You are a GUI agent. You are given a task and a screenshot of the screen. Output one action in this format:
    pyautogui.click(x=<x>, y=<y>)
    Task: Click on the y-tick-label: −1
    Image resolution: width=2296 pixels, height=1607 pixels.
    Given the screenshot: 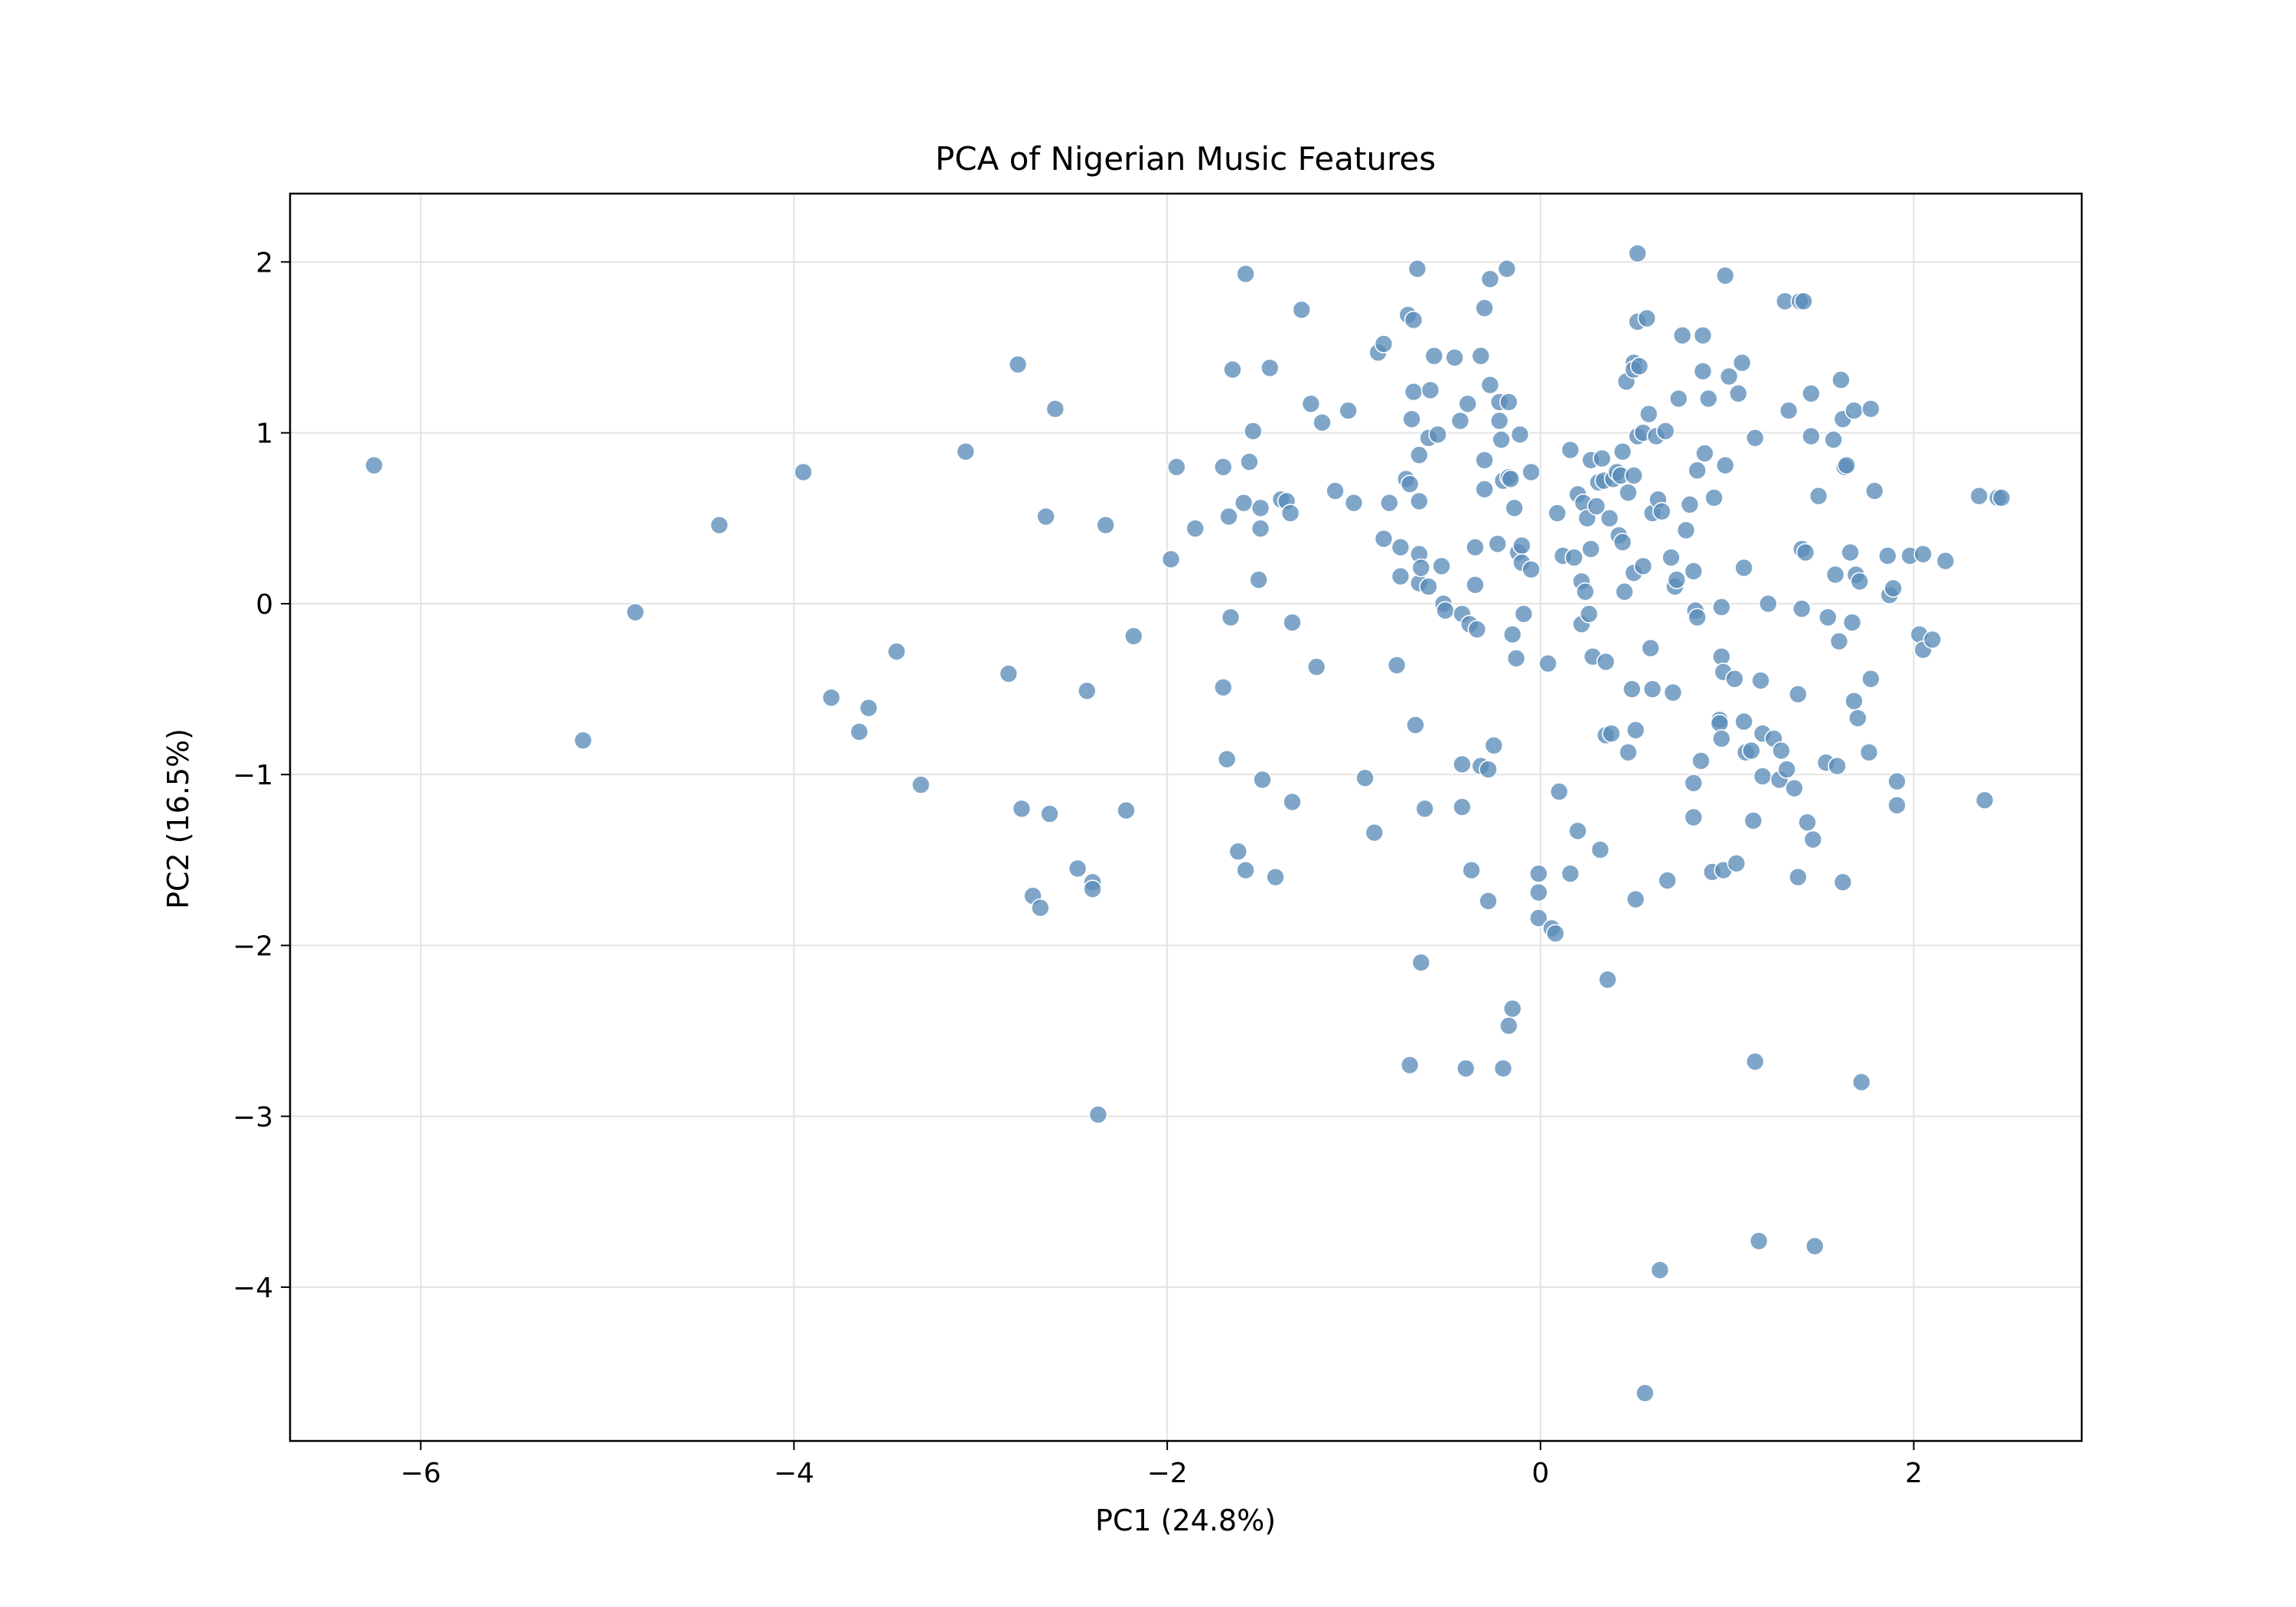 What is the action you would take?
    pyautogui.click(x=253, y=775)
    